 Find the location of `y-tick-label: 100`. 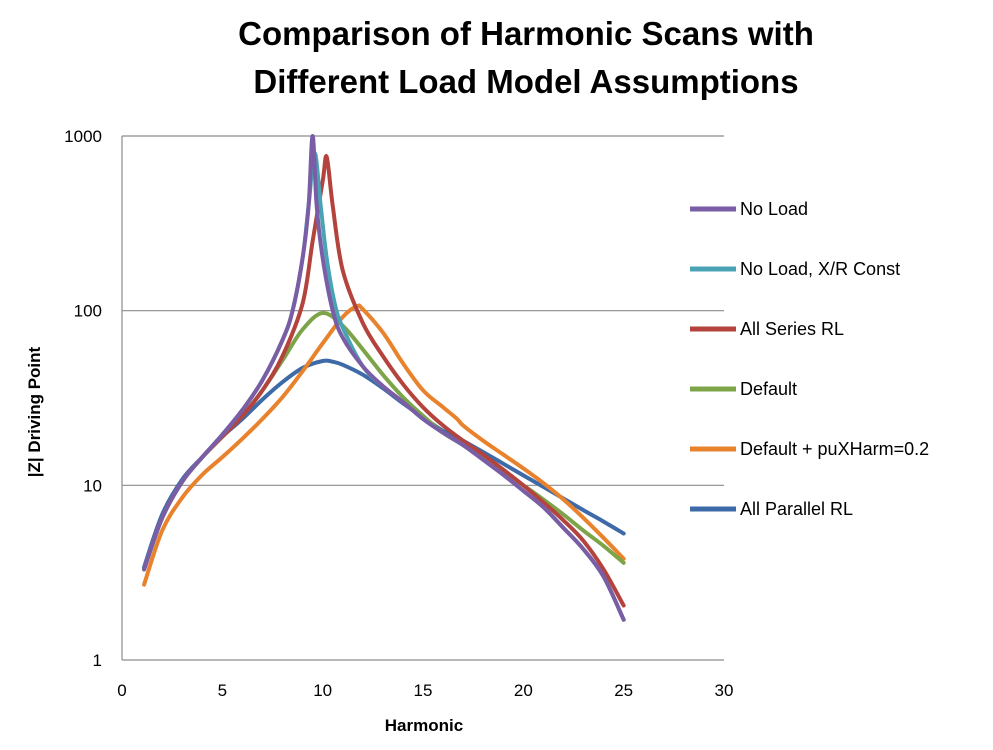

y-tick-label: 100 is located at coordinates (88, 311).